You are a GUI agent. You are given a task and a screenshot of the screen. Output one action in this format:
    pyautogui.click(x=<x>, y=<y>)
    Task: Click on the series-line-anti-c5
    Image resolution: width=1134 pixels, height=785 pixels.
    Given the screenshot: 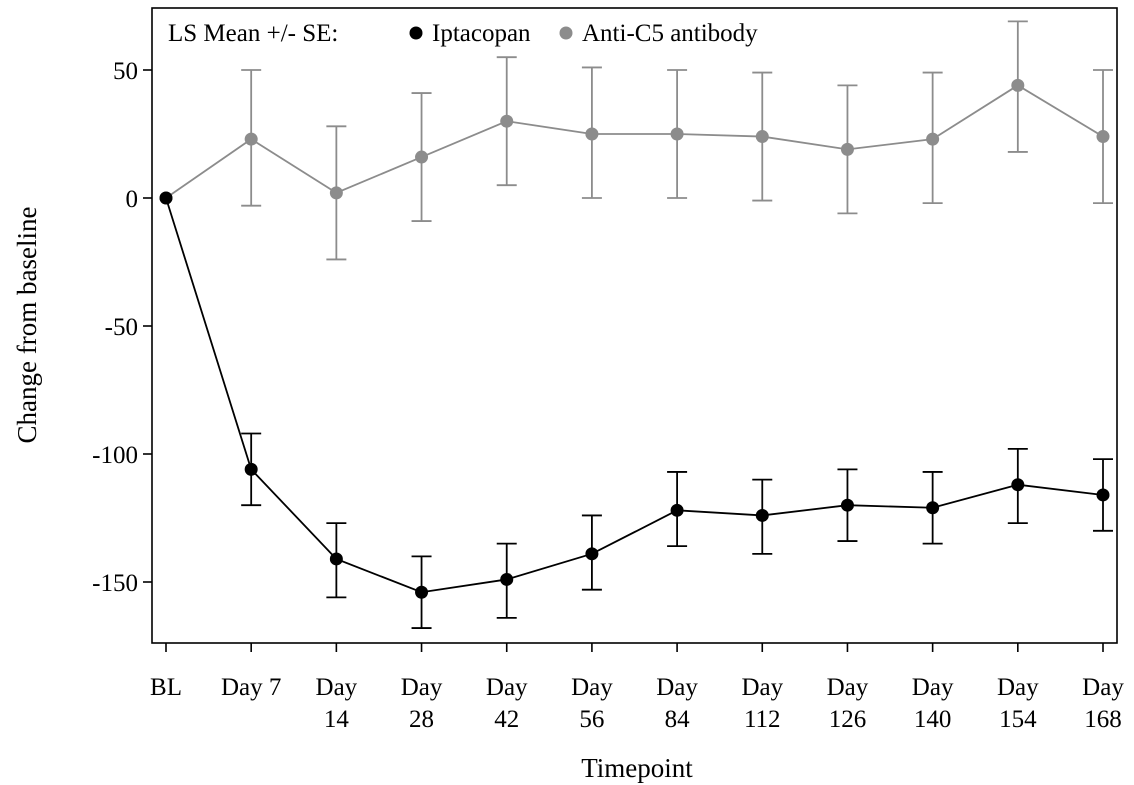 What is the action you would take?
    pyautogui.click(x=634, y=141)
    